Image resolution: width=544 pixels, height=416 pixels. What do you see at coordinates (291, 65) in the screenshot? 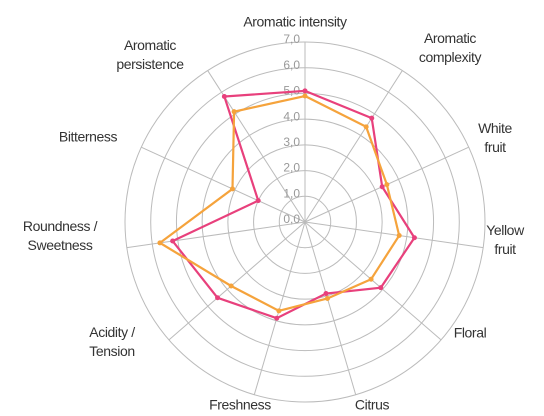
I see `tick-label: 6,0` at bounding box center [291, 65].